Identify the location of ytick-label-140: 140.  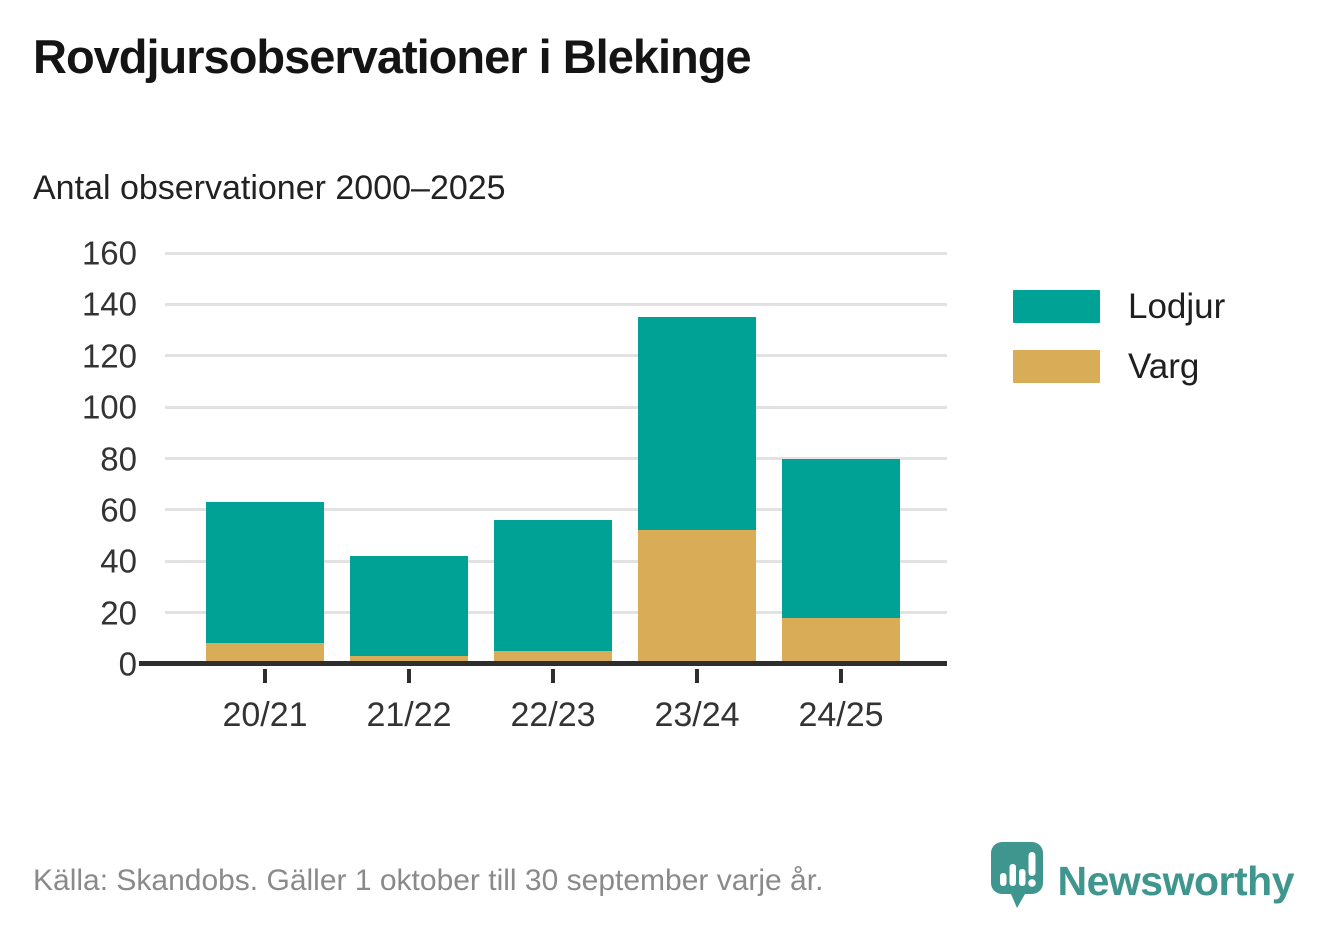
(109, 304).